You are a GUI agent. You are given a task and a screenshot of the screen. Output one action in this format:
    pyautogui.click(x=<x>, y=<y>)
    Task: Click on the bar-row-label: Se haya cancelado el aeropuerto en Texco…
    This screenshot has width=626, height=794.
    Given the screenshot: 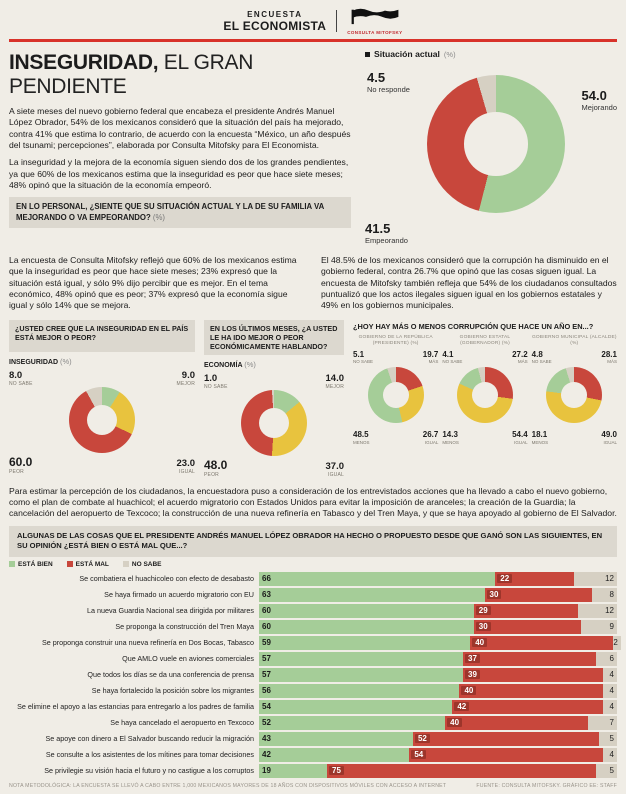 What is the action you would take?
    pyautogui.click(x=182, y=722)
    